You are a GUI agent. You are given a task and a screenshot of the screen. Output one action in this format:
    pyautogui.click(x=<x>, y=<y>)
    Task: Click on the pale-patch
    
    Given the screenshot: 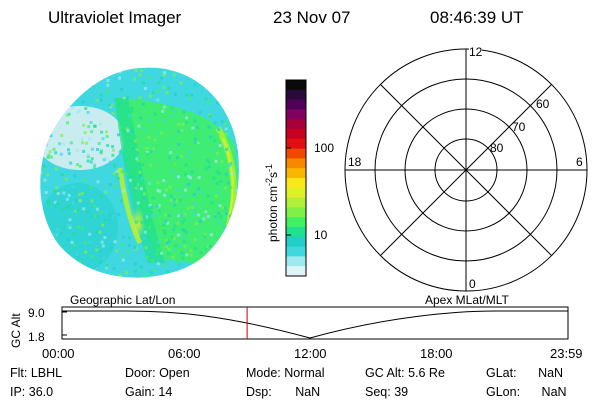 What is the action you would take?
    pyautogui.click(x=82, y=138)
    